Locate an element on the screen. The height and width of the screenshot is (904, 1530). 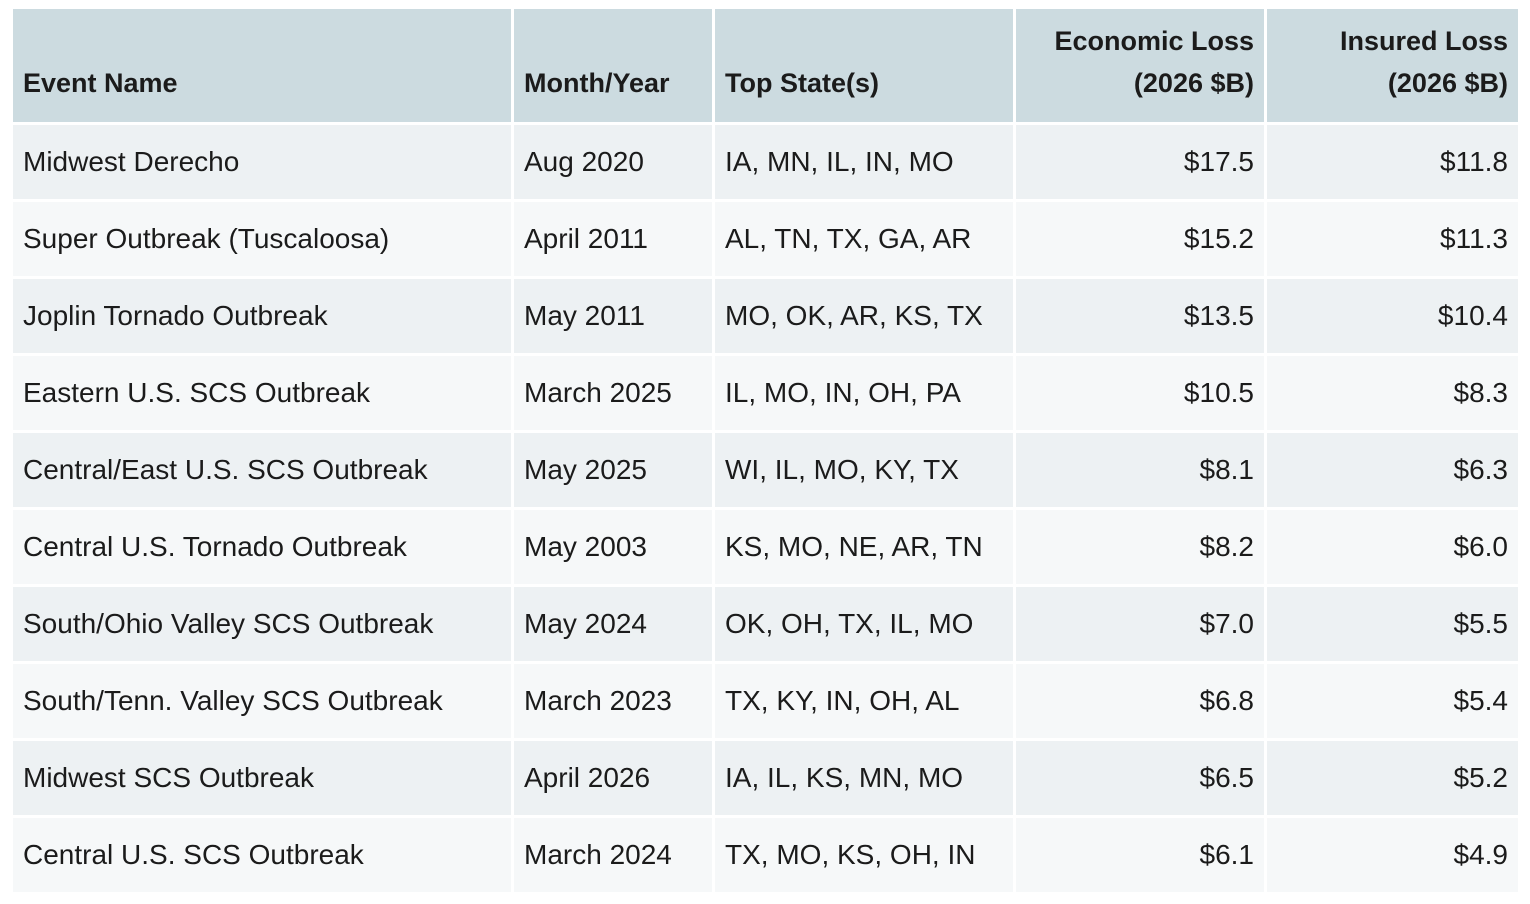
event-name-cell: South/Tenn. Valley SCS Outbreak is located at coordinates (263, 702).